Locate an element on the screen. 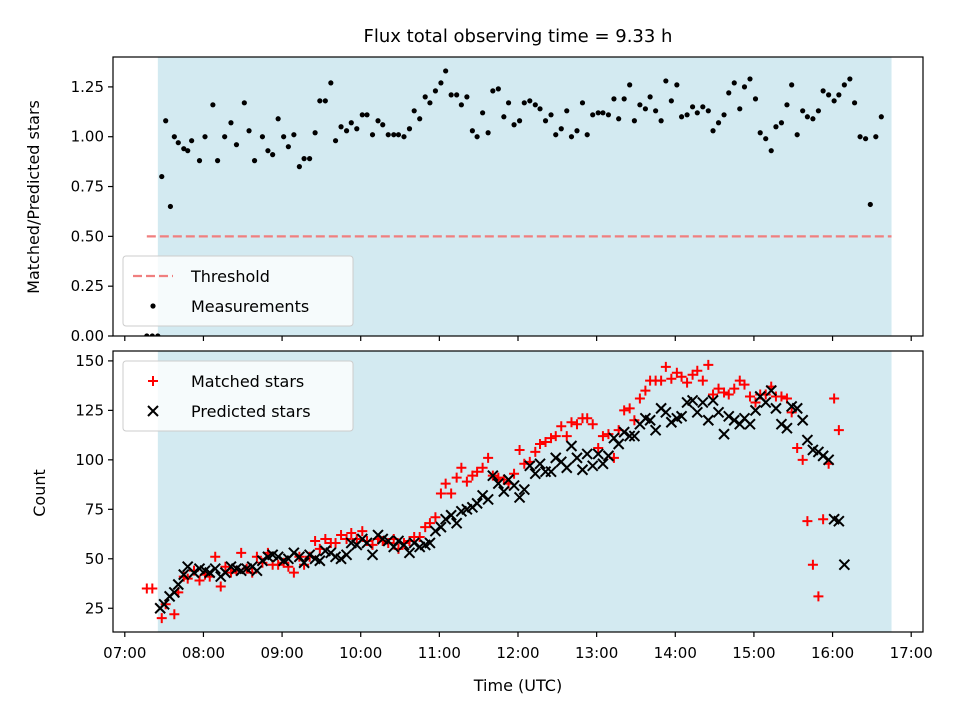 The width and height of the screenshot is (960, 720). legend-label: Matched stars is located at coordinates (247, 381).